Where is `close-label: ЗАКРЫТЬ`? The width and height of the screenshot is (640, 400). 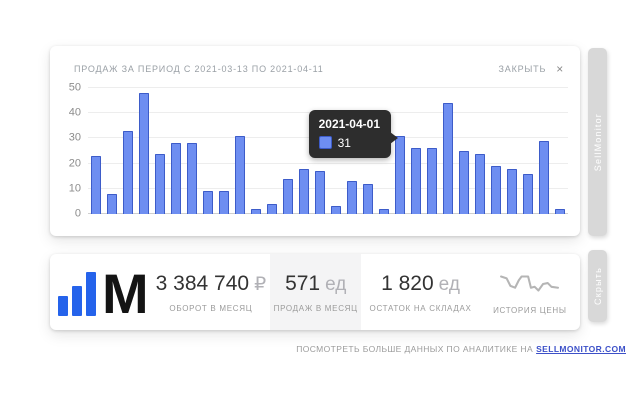
close-label: ЗАКРЫТЬ is located at coordinates (522, 69).